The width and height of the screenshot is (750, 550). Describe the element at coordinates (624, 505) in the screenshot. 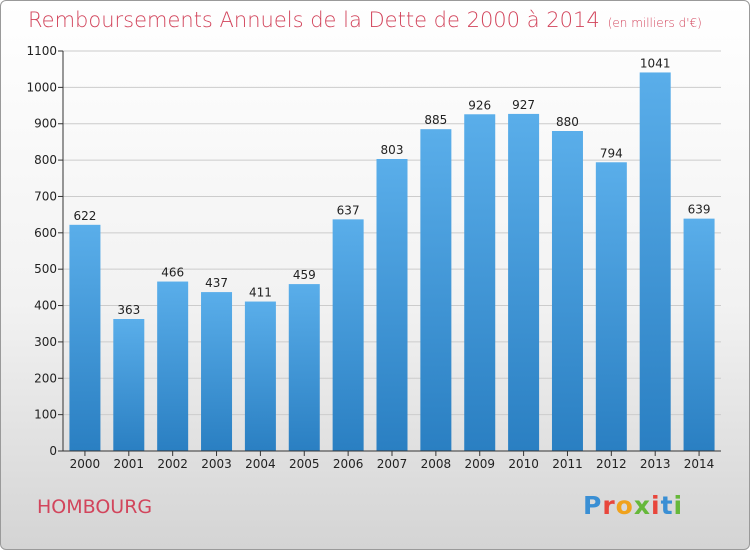

I see `logo-letter: o` at that location.